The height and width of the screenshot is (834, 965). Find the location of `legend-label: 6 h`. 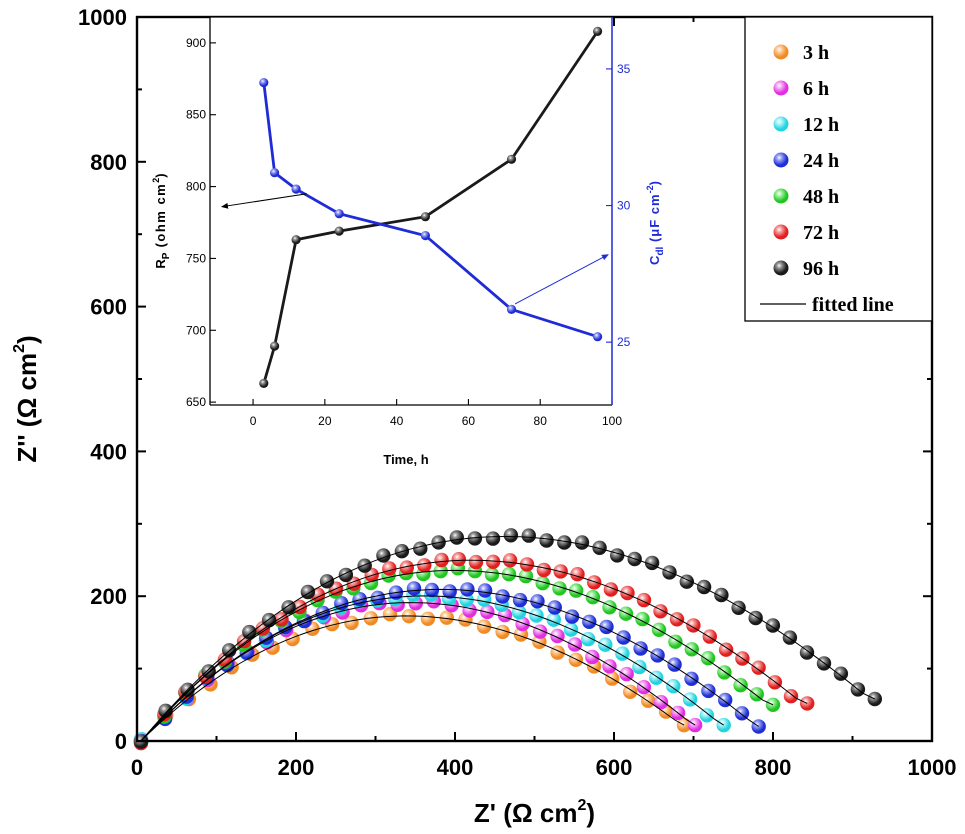

legend-label: 6 h is located at coordinates (816, 89).